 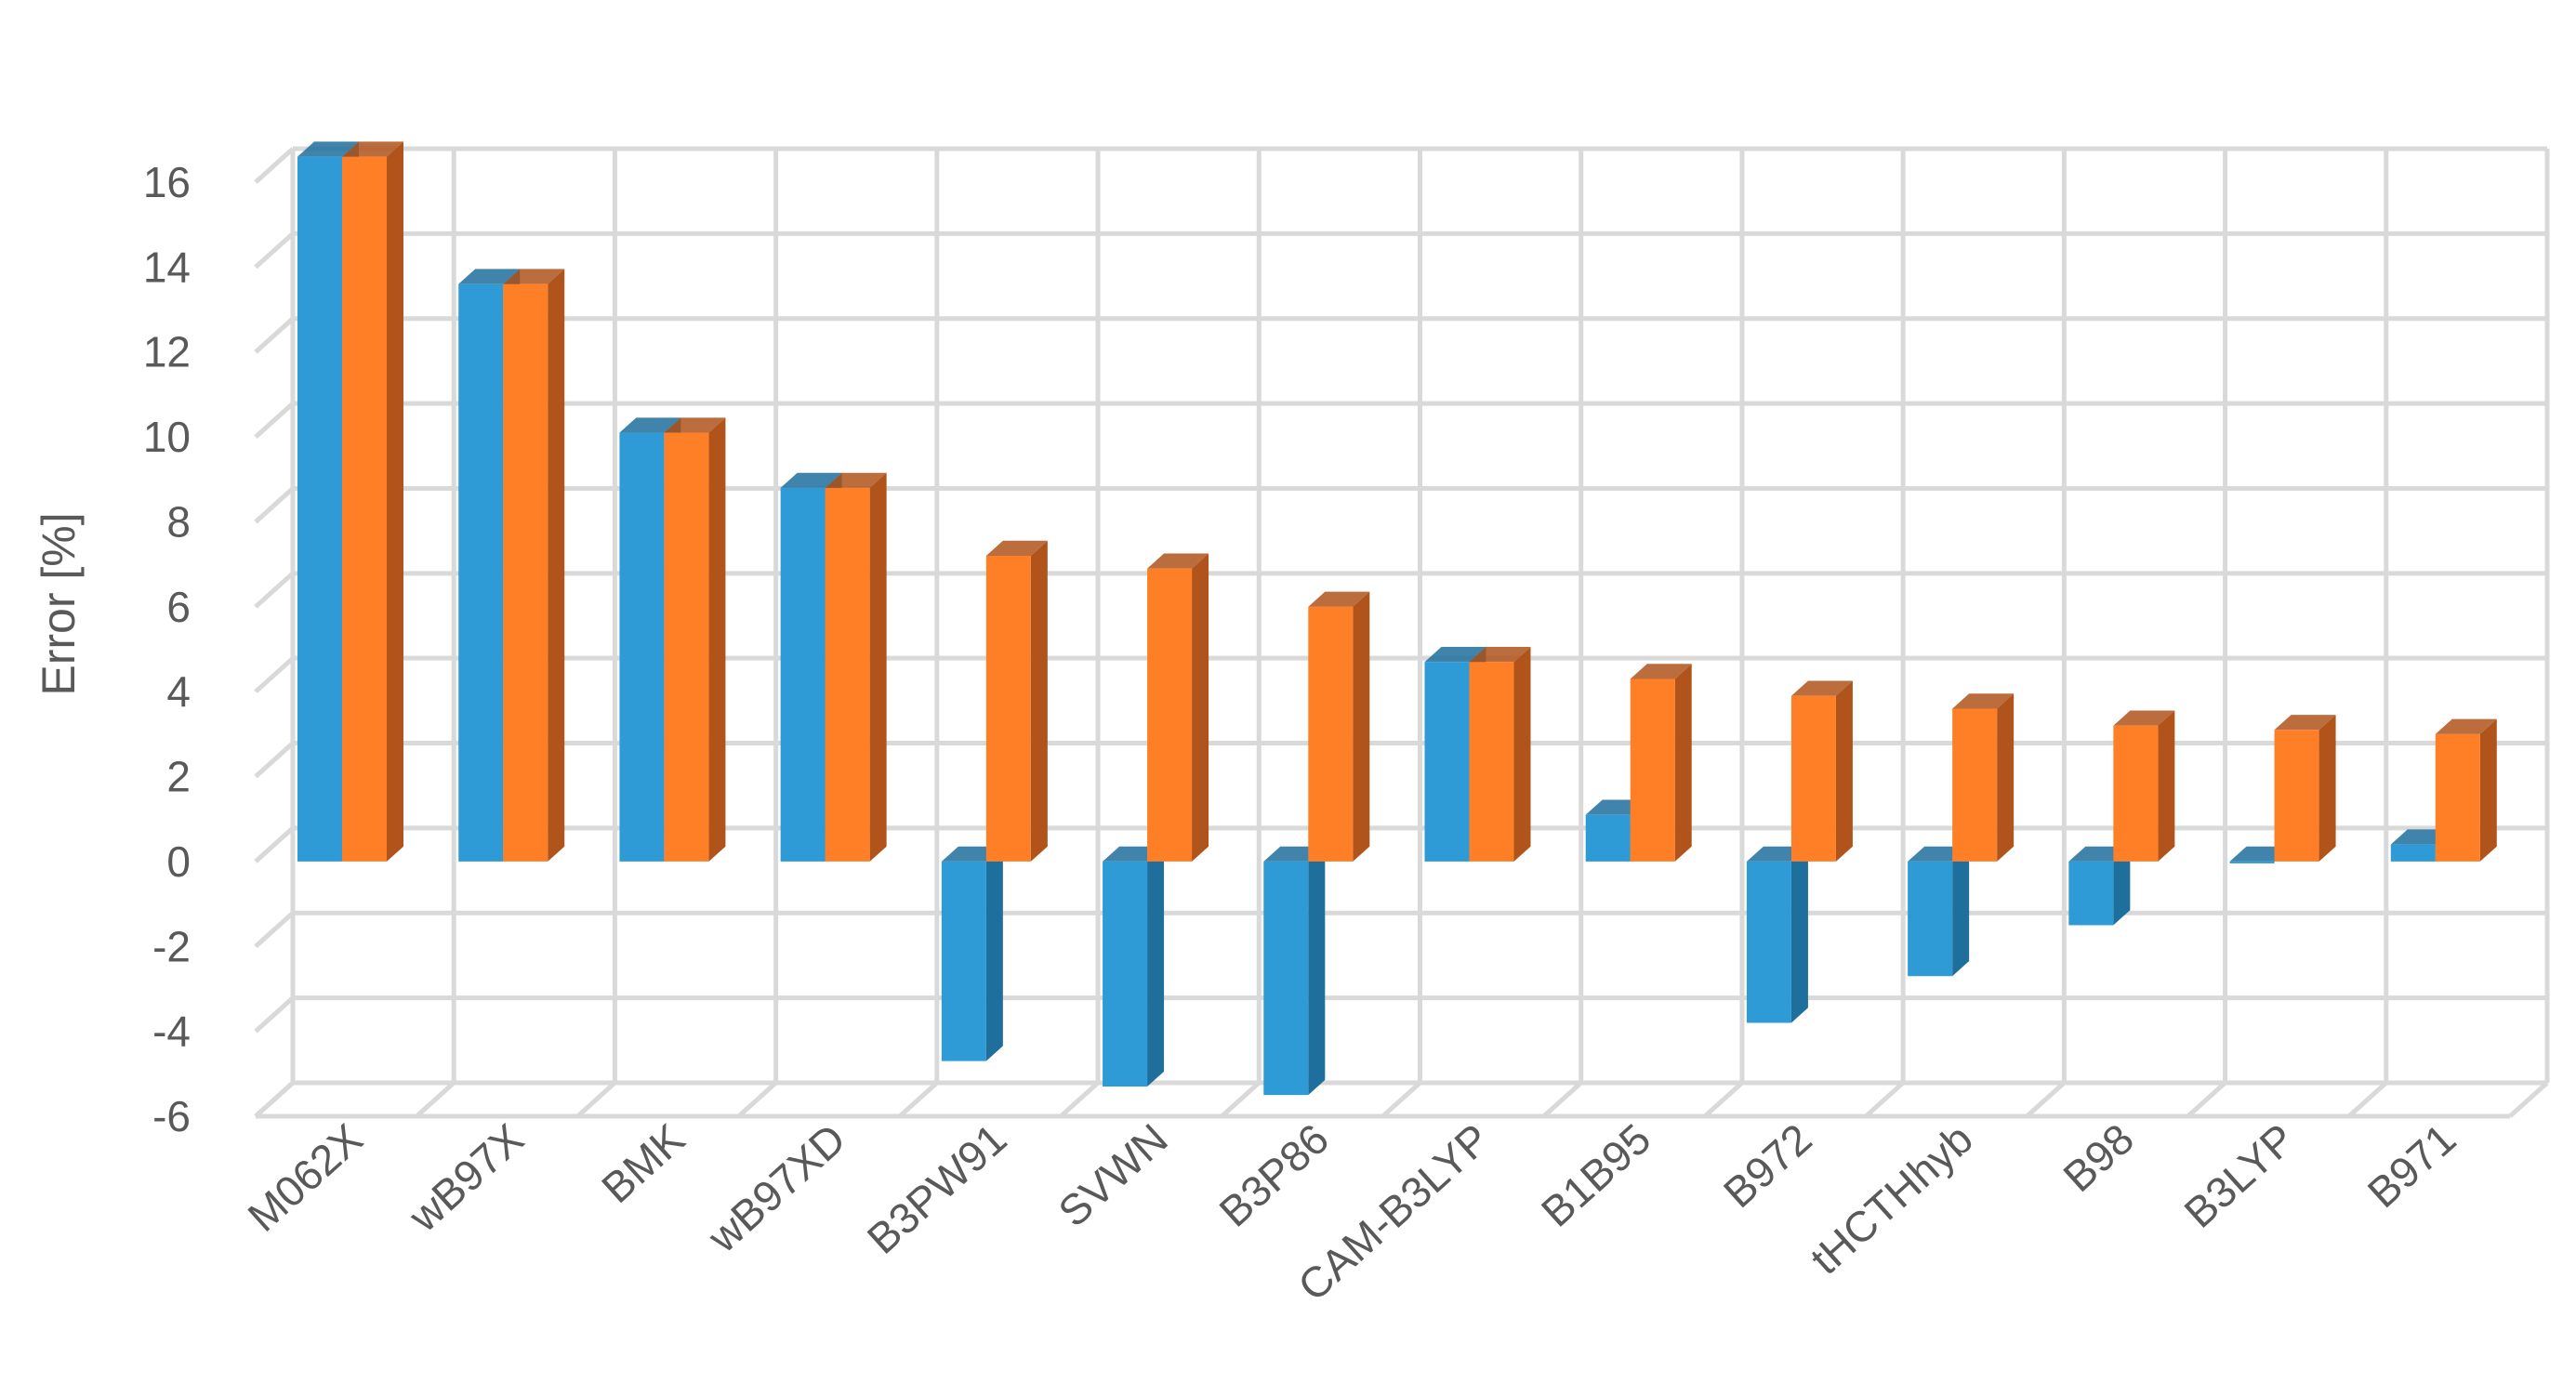 I want to click on category-label: BMK, so click(x=643, y=1163).